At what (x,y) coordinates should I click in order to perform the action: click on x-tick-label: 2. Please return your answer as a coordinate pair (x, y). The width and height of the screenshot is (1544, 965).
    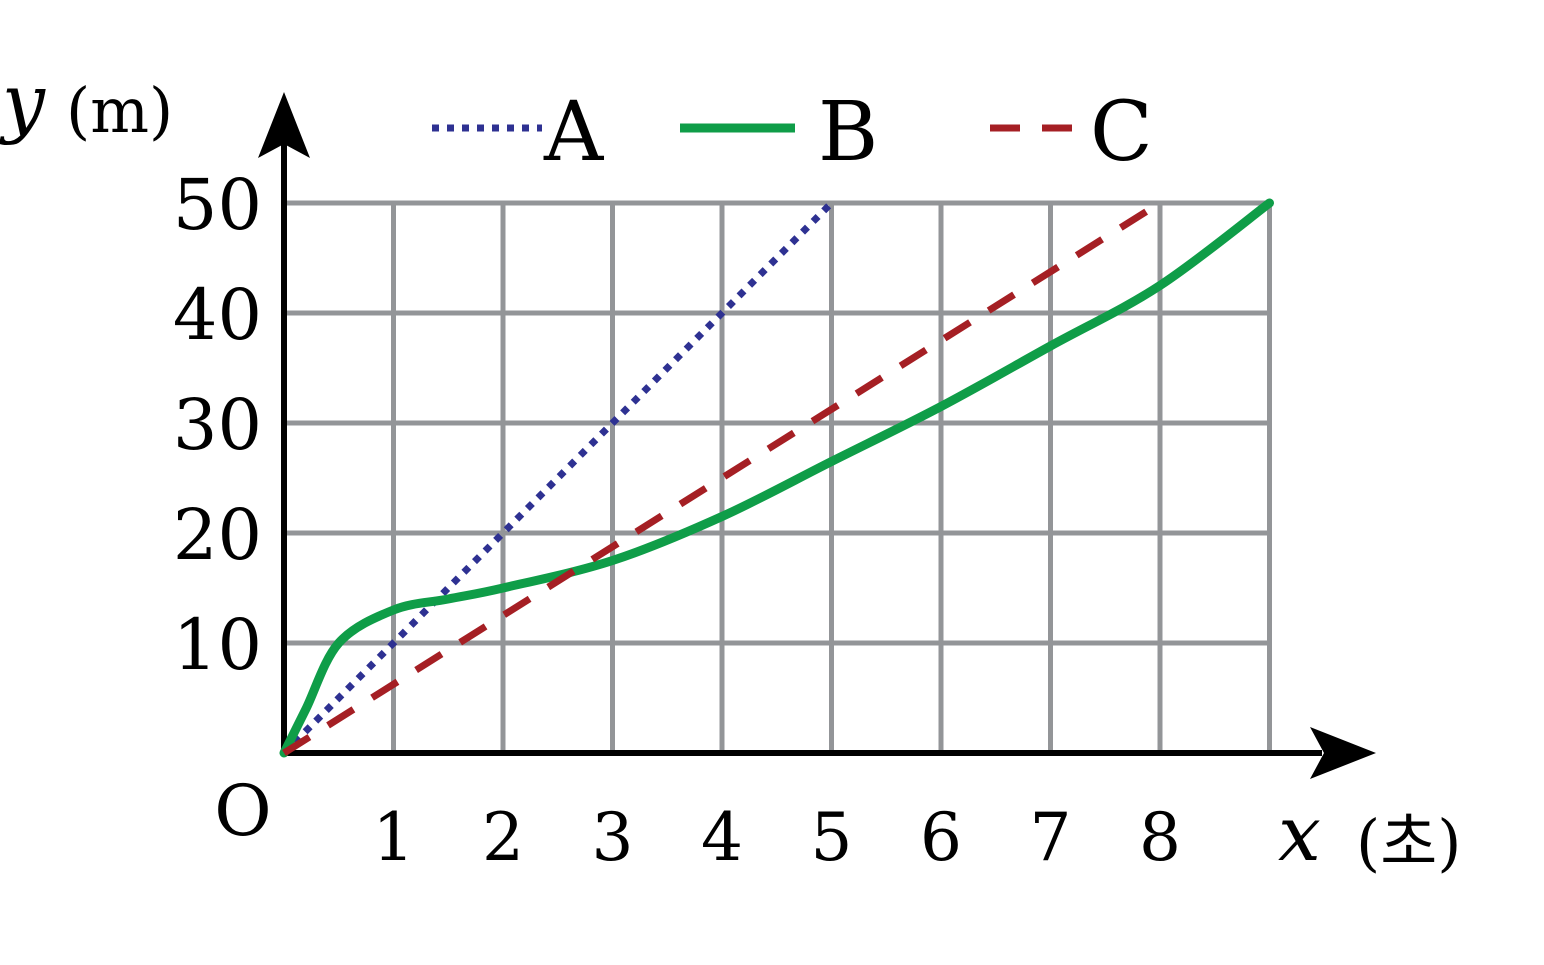
    Looking at the image, I should click on (503, 837).